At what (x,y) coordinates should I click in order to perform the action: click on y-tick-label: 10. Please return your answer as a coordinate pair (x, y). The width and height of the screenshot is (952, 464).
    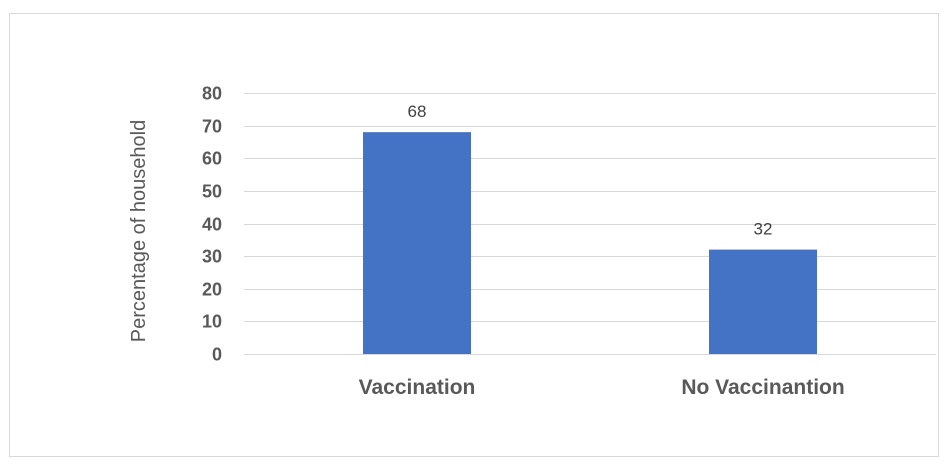
    Looking at the image, I should click on (212, 322).